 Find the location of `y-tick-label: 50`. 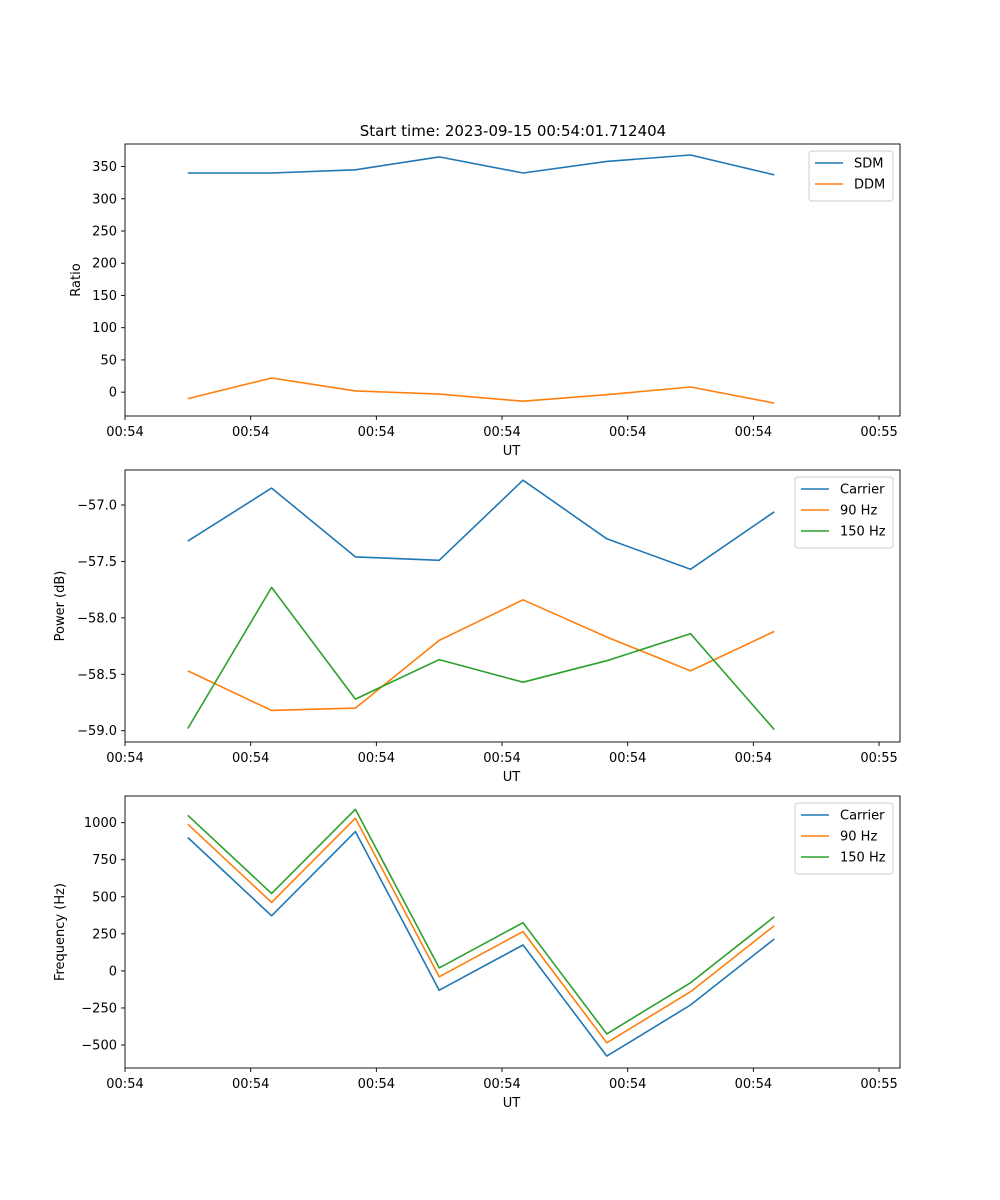

y-tick-label: 50 is located at coordinates (108, 360).